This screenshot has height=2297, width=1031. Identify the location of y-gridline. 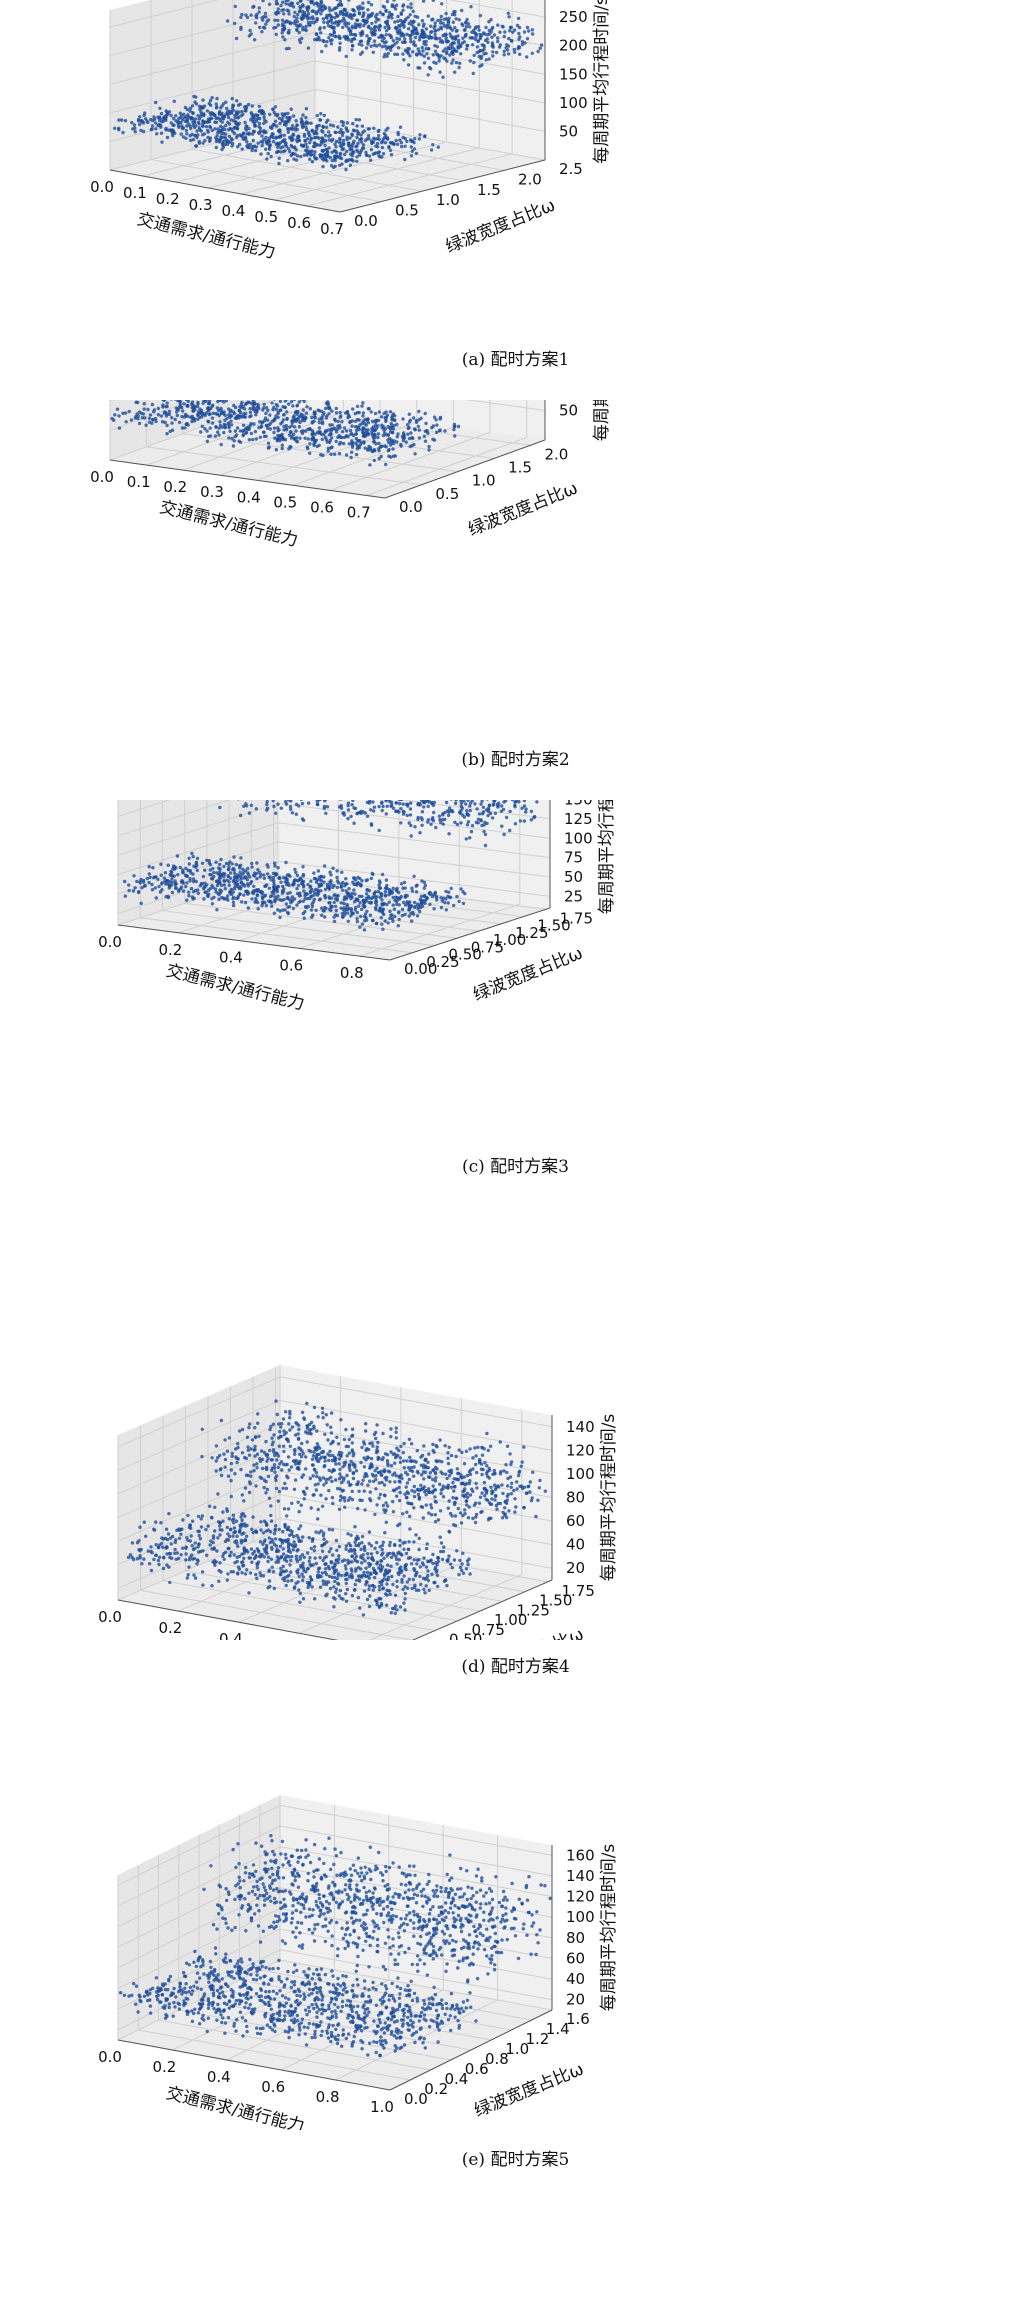
(307, 96).